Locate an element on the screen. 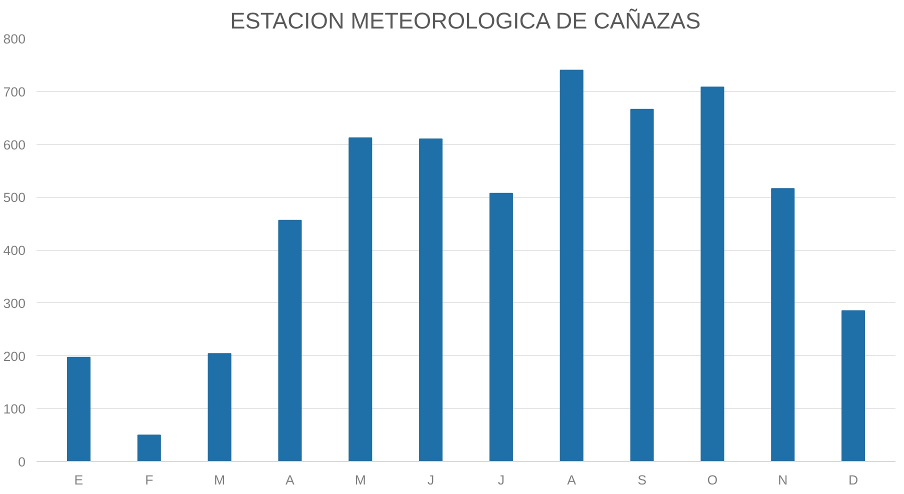 This screenshot has width=904, height=494. y-tick-label: 200 is located at coordinates (14, 356).